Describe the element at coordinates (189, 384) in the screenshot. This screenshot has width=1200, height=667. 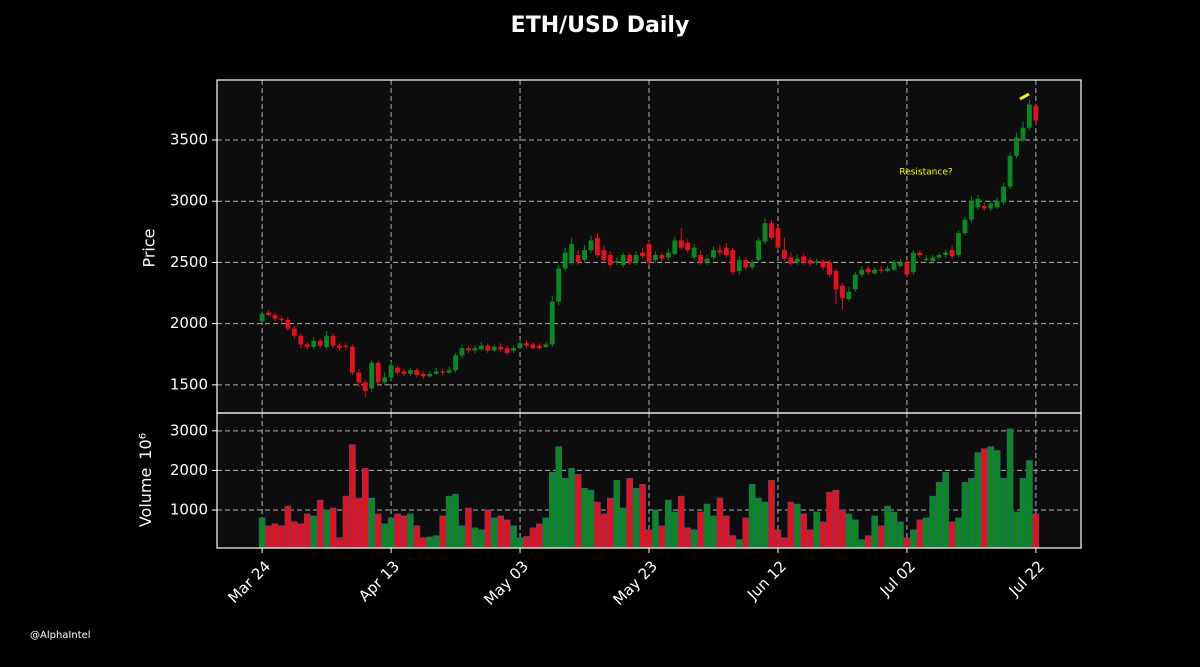
I see `y-tick-label: 1500` at that location.